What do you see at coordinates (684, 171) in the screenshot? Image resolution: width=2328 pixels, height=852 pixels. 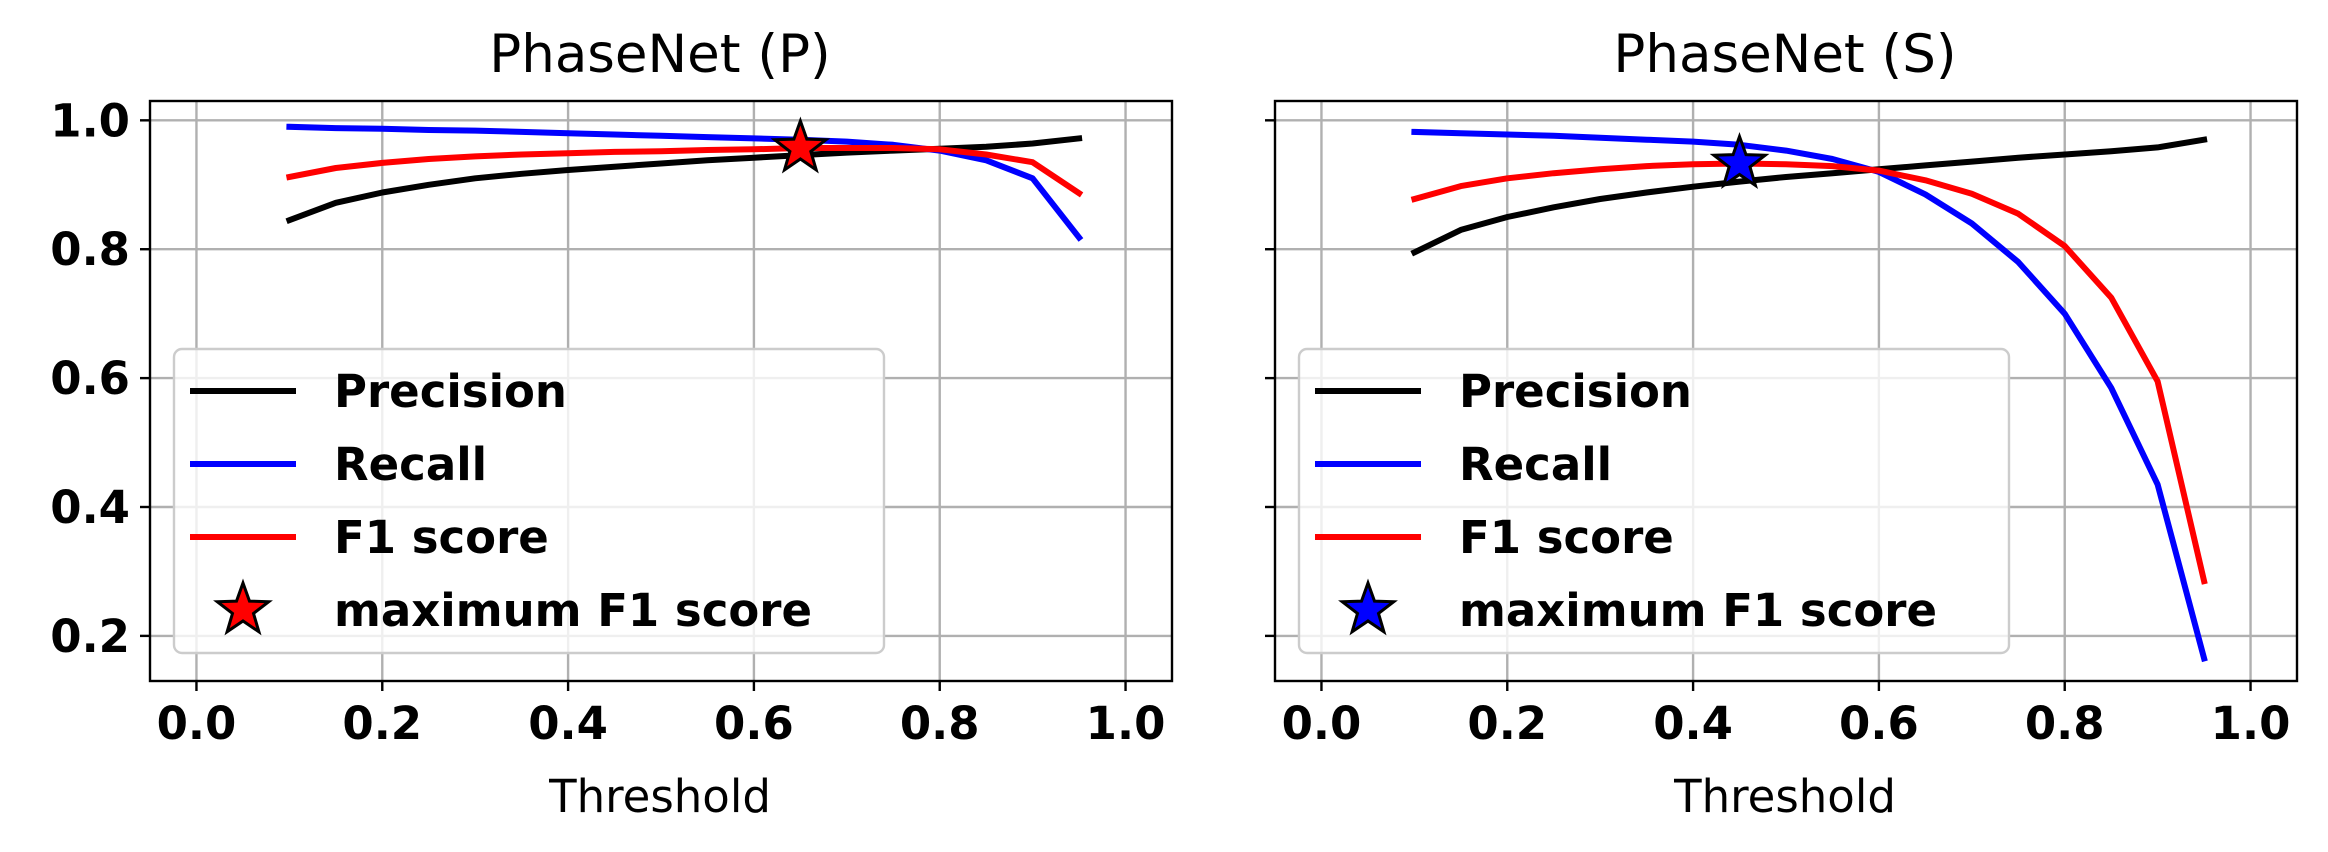 I see `series-line-f1-score` at bounding box center [684, 171].